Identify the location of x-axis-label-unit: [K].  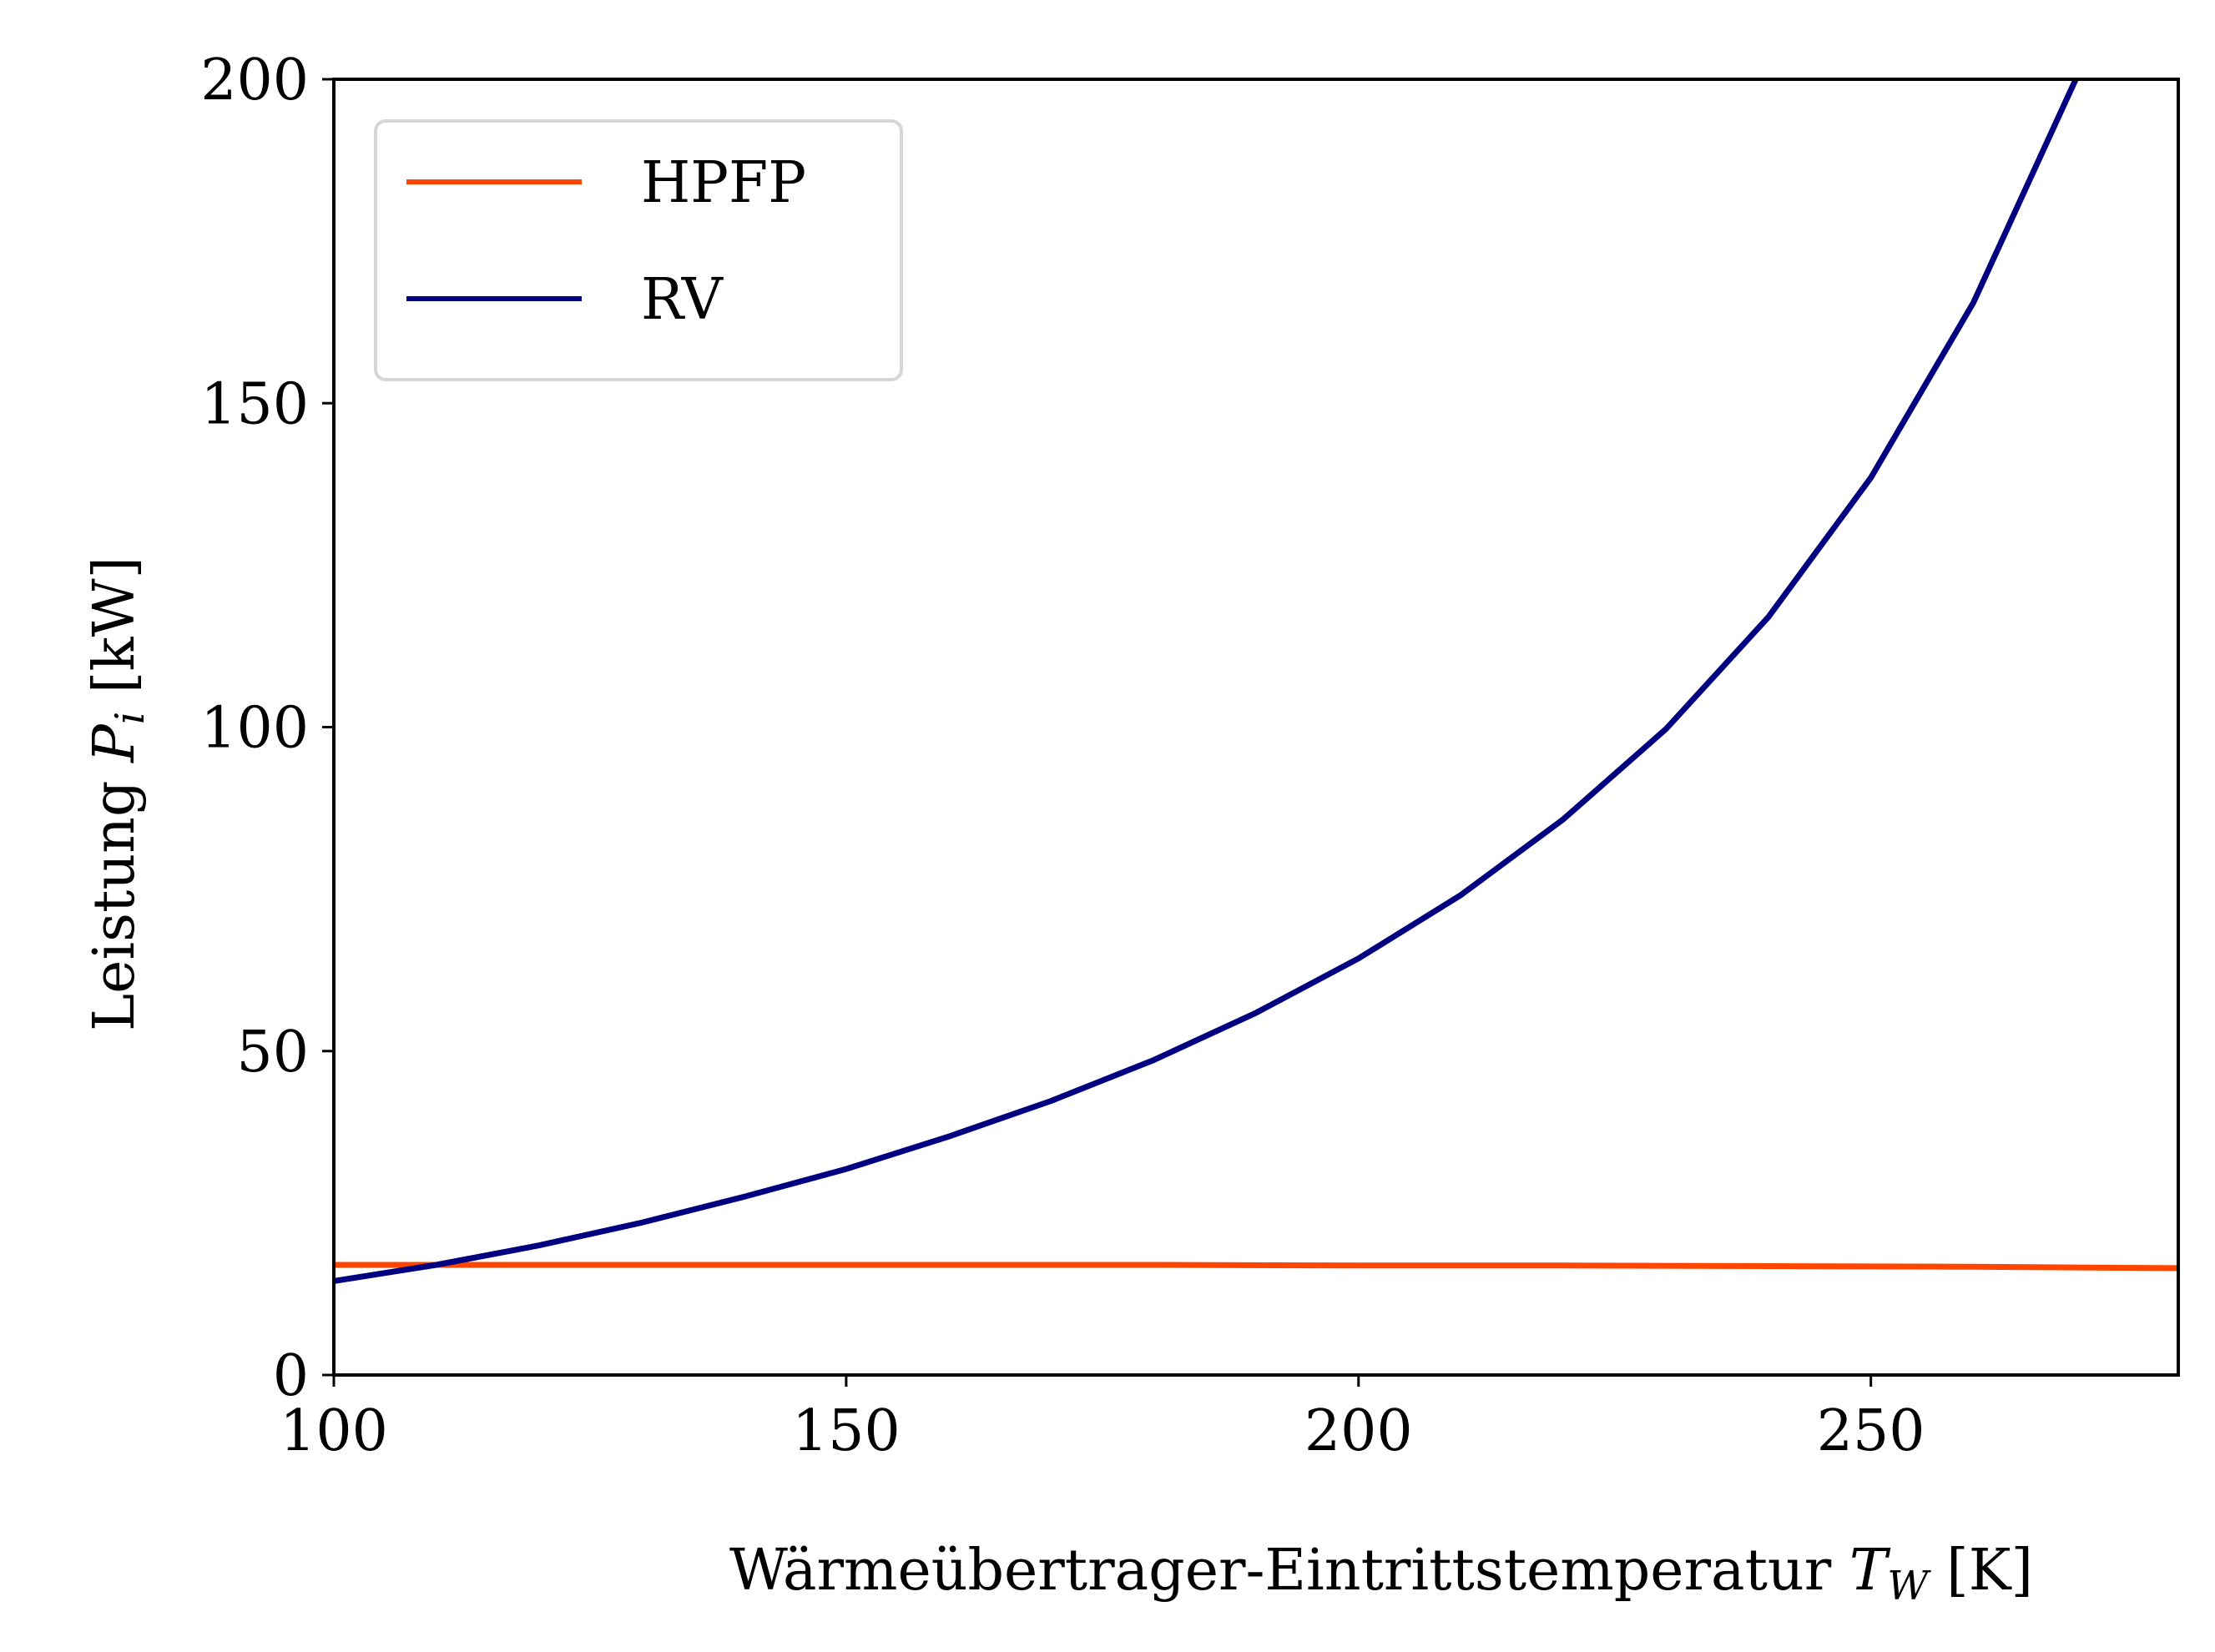
(1981, 1571).